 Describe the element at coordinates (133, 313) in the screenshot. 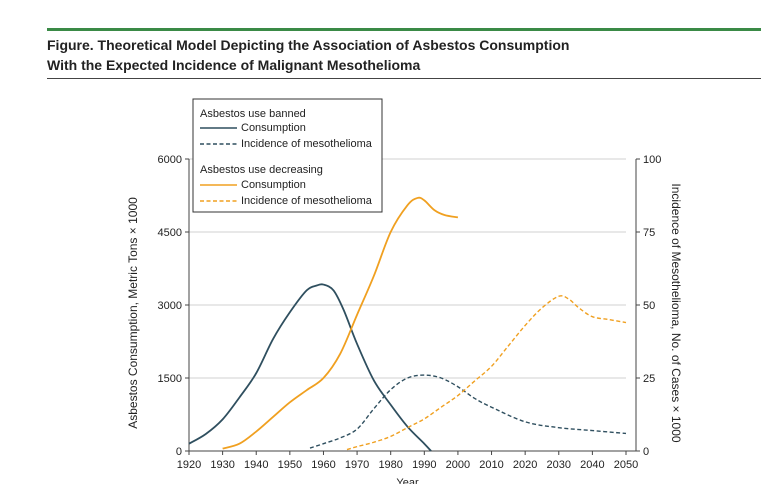

I see `y-axis-left-label: Asbestos Consumption, Metric Tons × 1000` at that location.